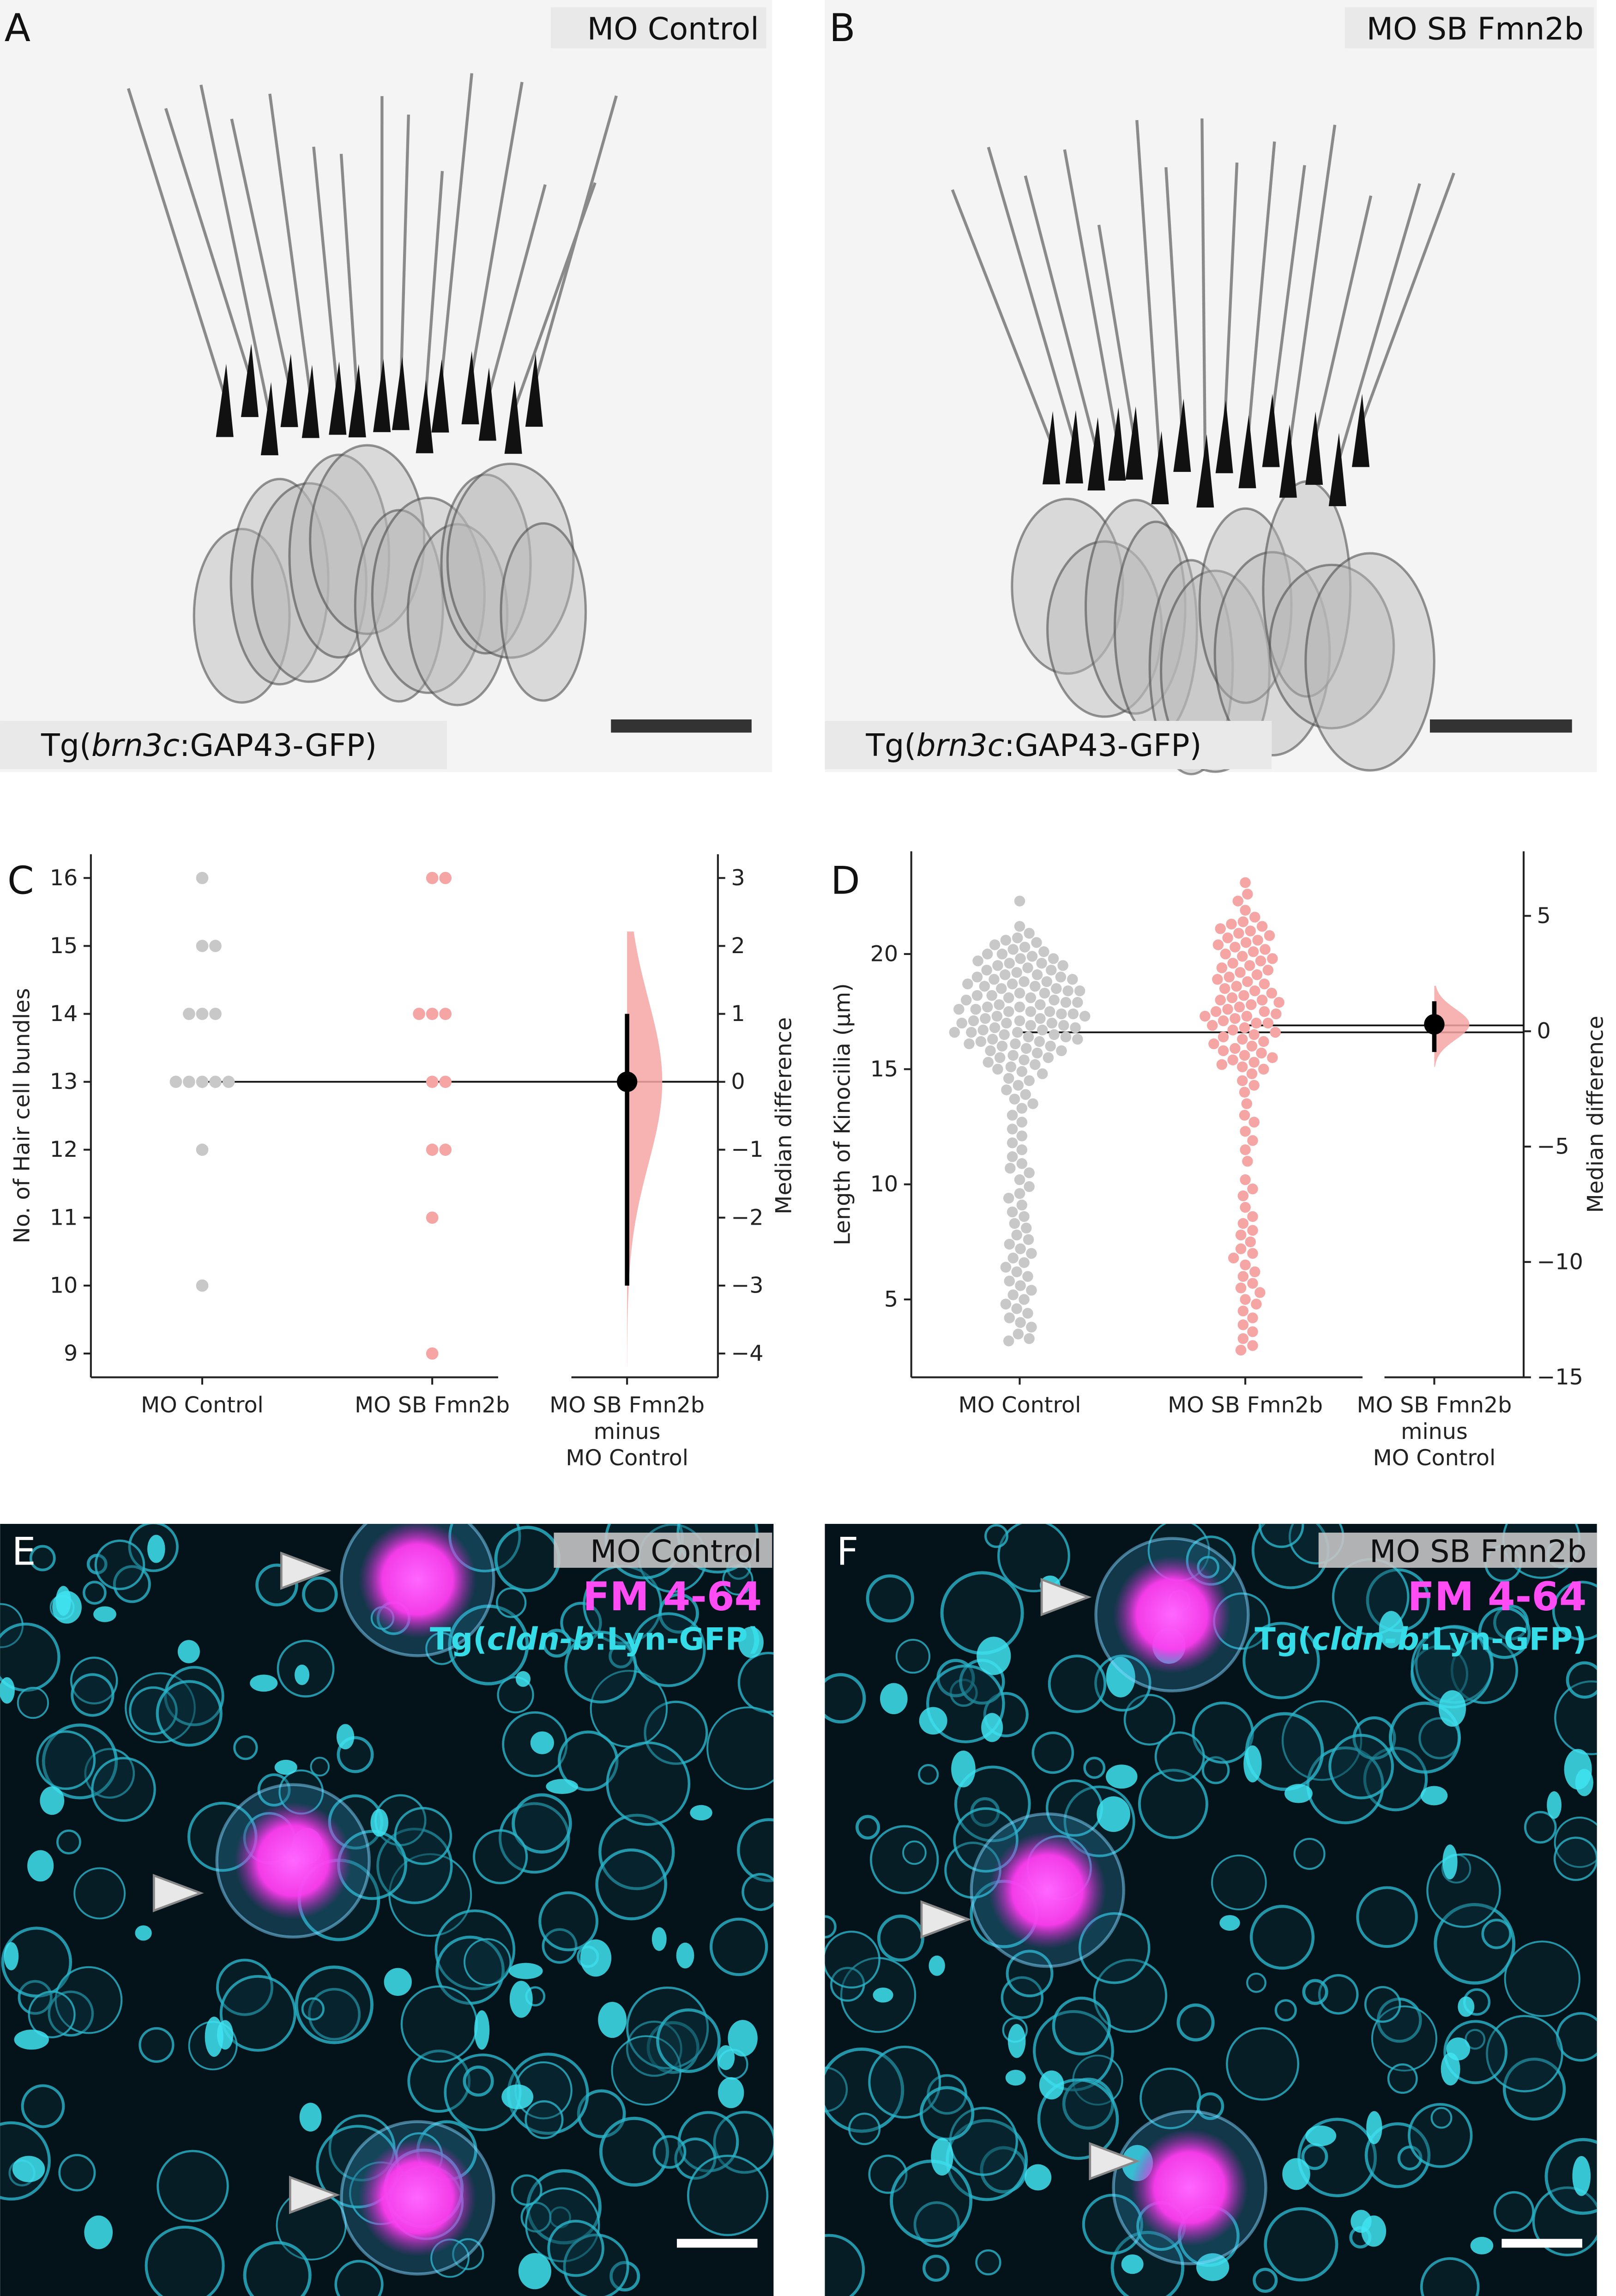 The height and width of the screenshot is (2296, 1616). I want to click on y2-tick-label: −4, so click(747, 1353).